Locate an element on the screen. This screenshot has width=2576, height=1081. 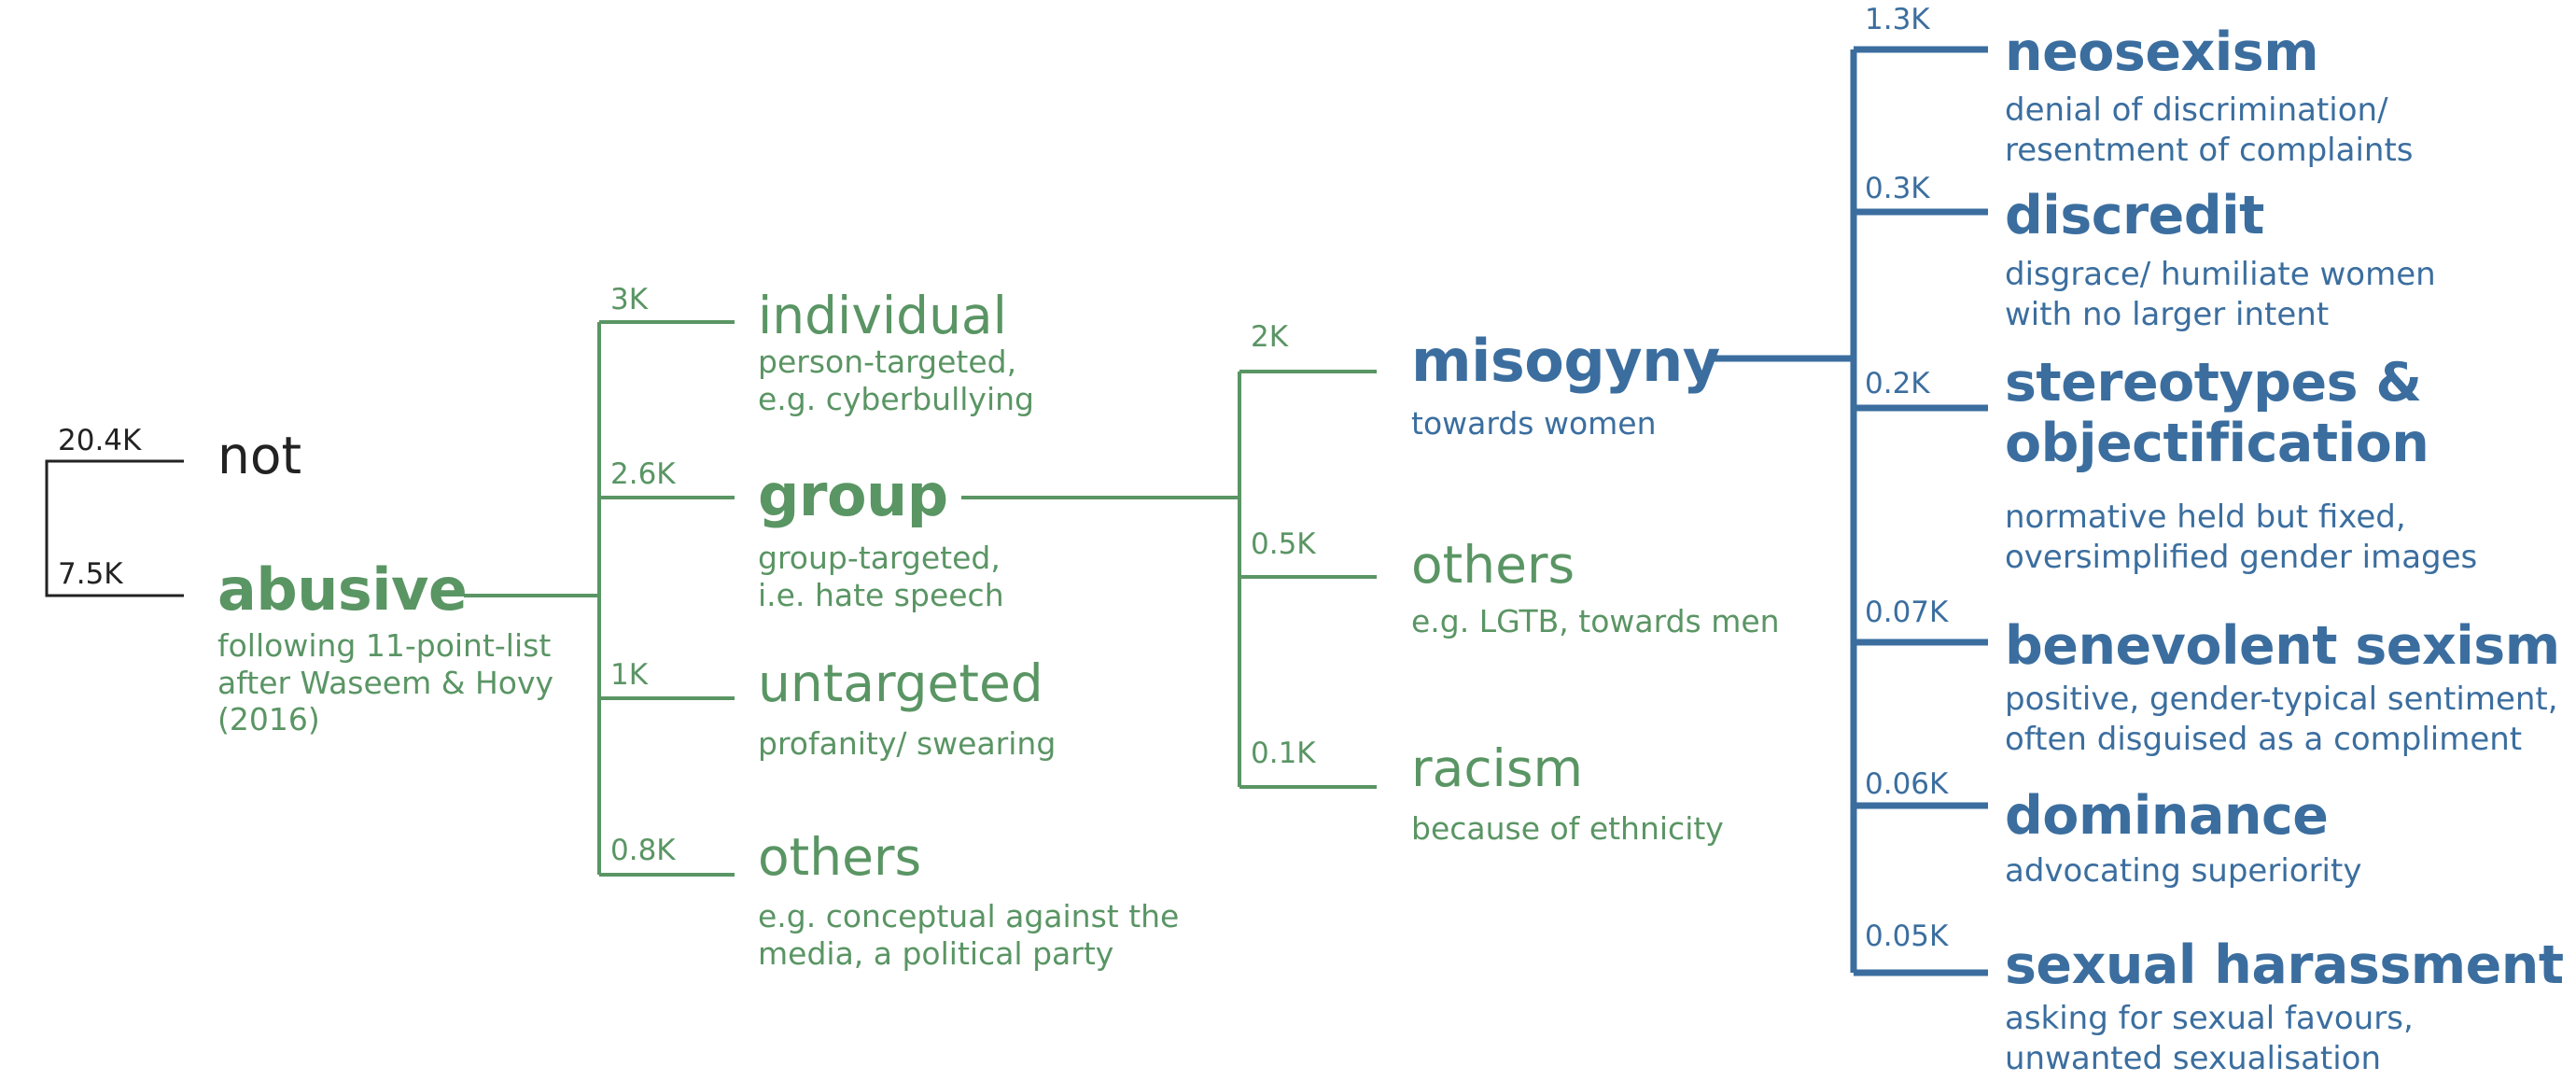
node-label-neosexism: neosexism is located at coordinates (2162, 52).